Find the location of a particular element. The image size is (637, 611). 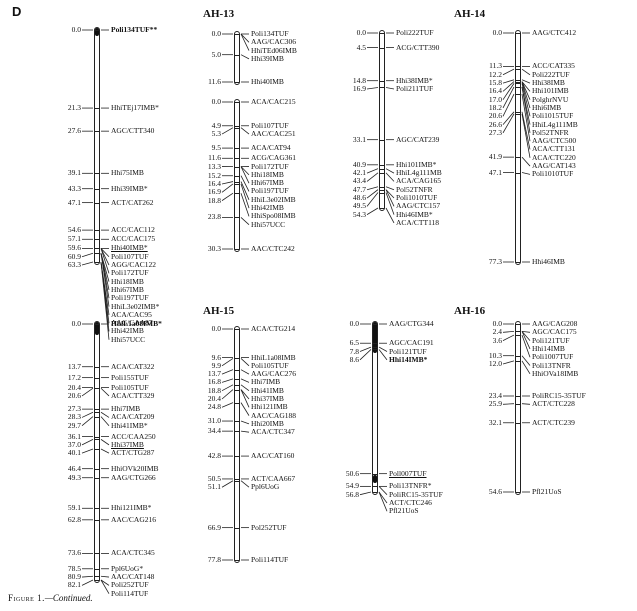

marker-position: 47.7 is located at coordinates (359, 189).